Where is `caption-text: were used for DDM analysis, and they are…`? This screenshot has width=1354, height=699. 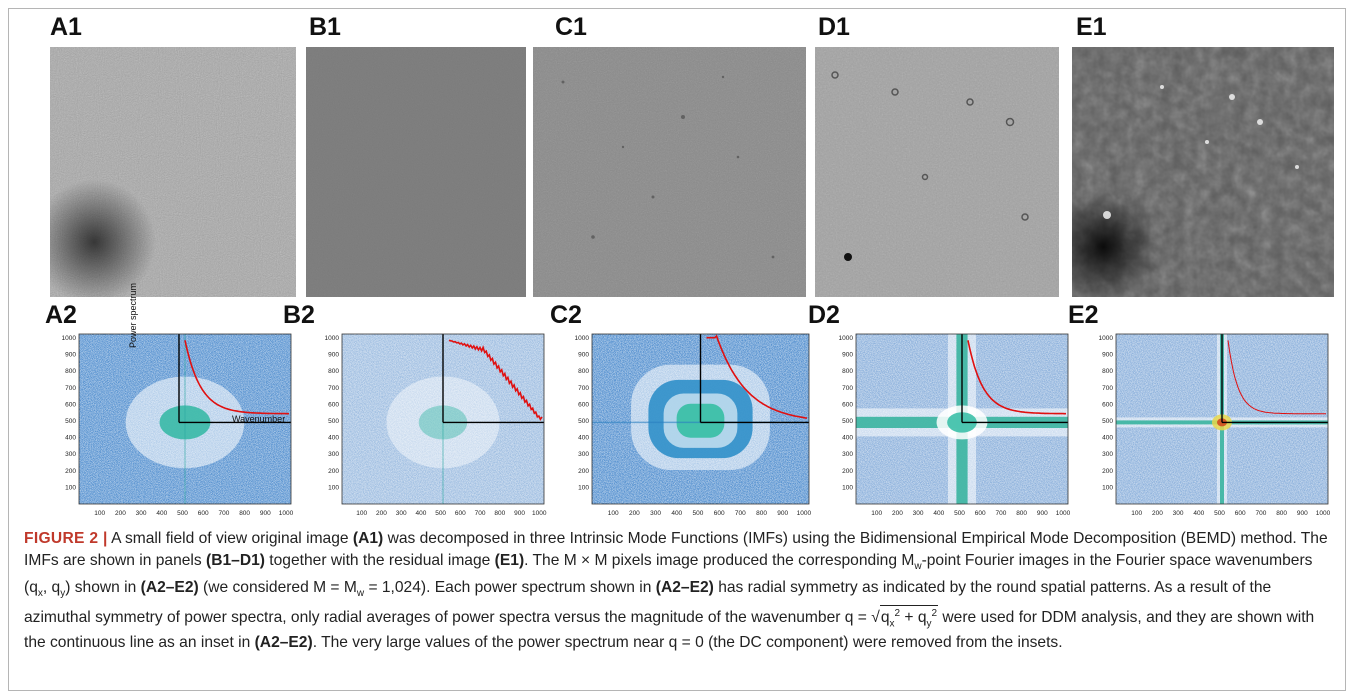
caption-text: were used for DDM analysis, and they are… is located at coordinates (669, 630).